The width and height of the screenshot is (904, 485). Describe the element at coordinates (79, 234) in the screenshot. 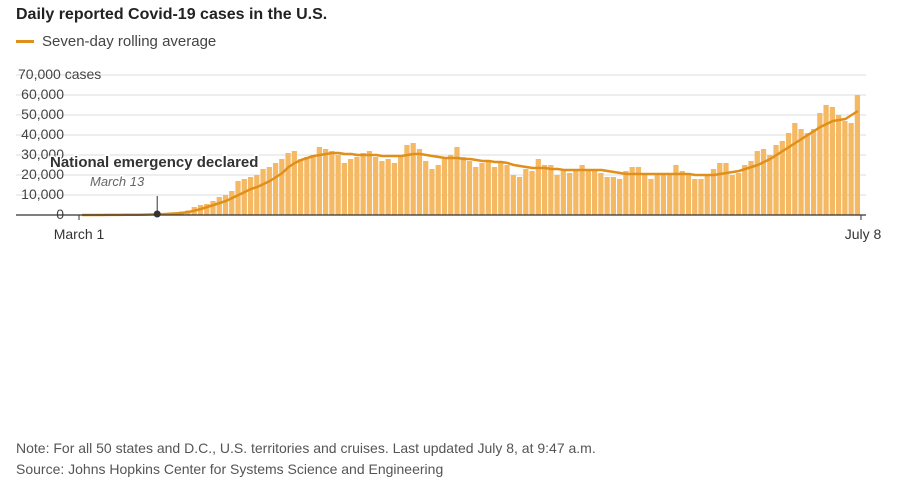

I see `x-tick-label-start: March 1` at that location.